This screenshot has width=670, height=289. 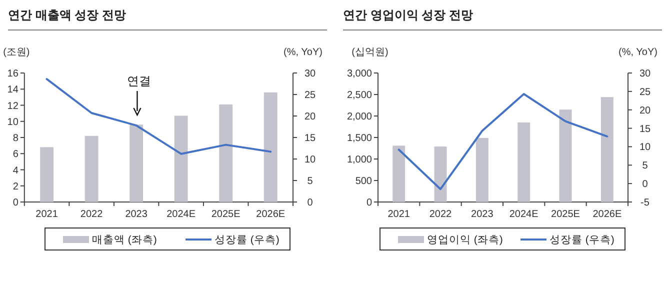 I want to click on y-tick-label: 2, so click(x=15, y=186).